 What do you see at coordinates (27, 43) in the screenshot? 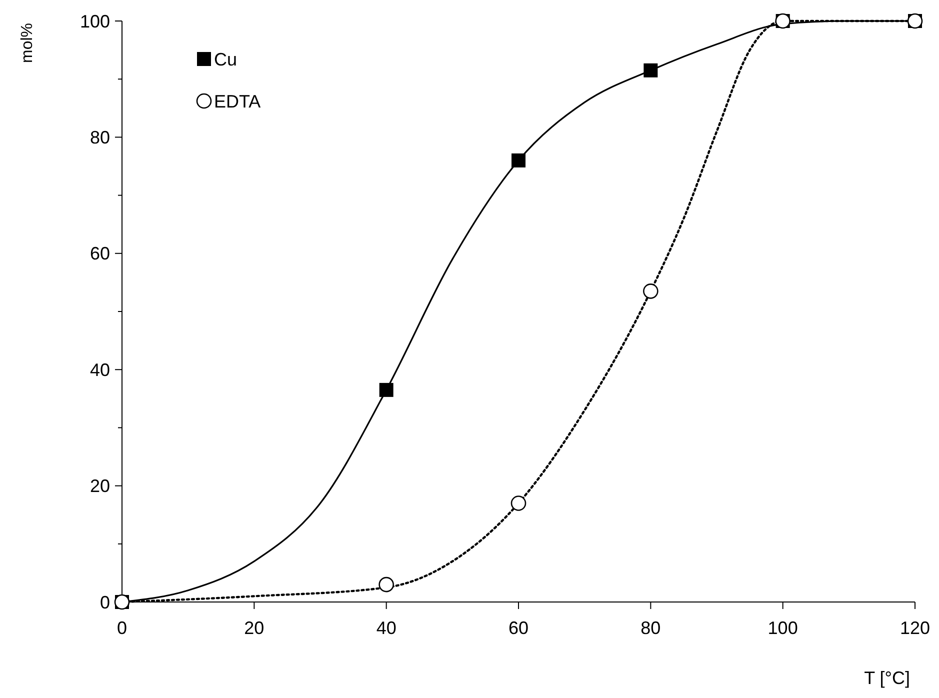
I see `y-axis-title: mol%` at bounding box center [27, 43].